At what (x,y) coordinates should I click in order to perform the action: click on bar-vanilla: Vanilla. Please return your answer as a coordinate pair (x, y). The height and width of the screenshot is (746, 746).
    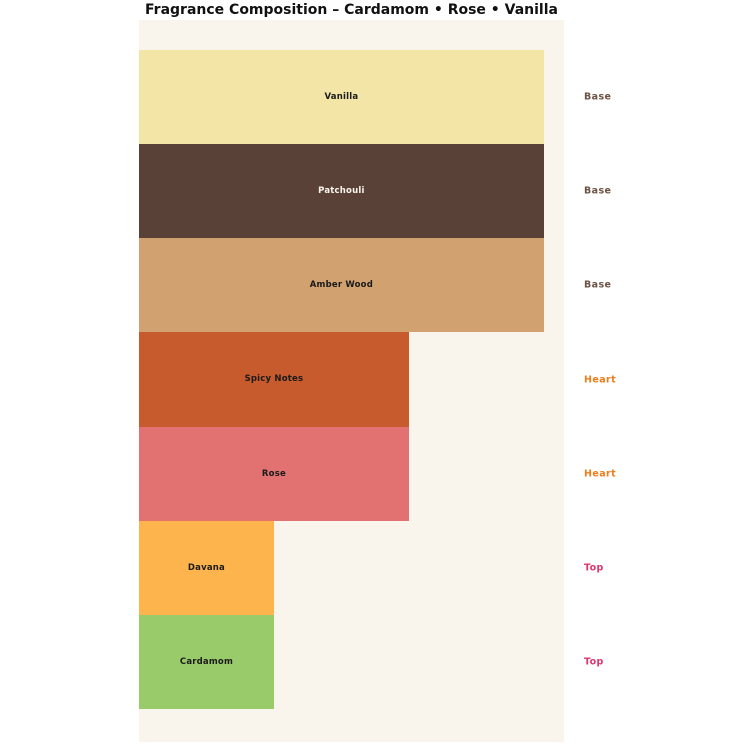
    Looking at the image, I should click on (341, 97).